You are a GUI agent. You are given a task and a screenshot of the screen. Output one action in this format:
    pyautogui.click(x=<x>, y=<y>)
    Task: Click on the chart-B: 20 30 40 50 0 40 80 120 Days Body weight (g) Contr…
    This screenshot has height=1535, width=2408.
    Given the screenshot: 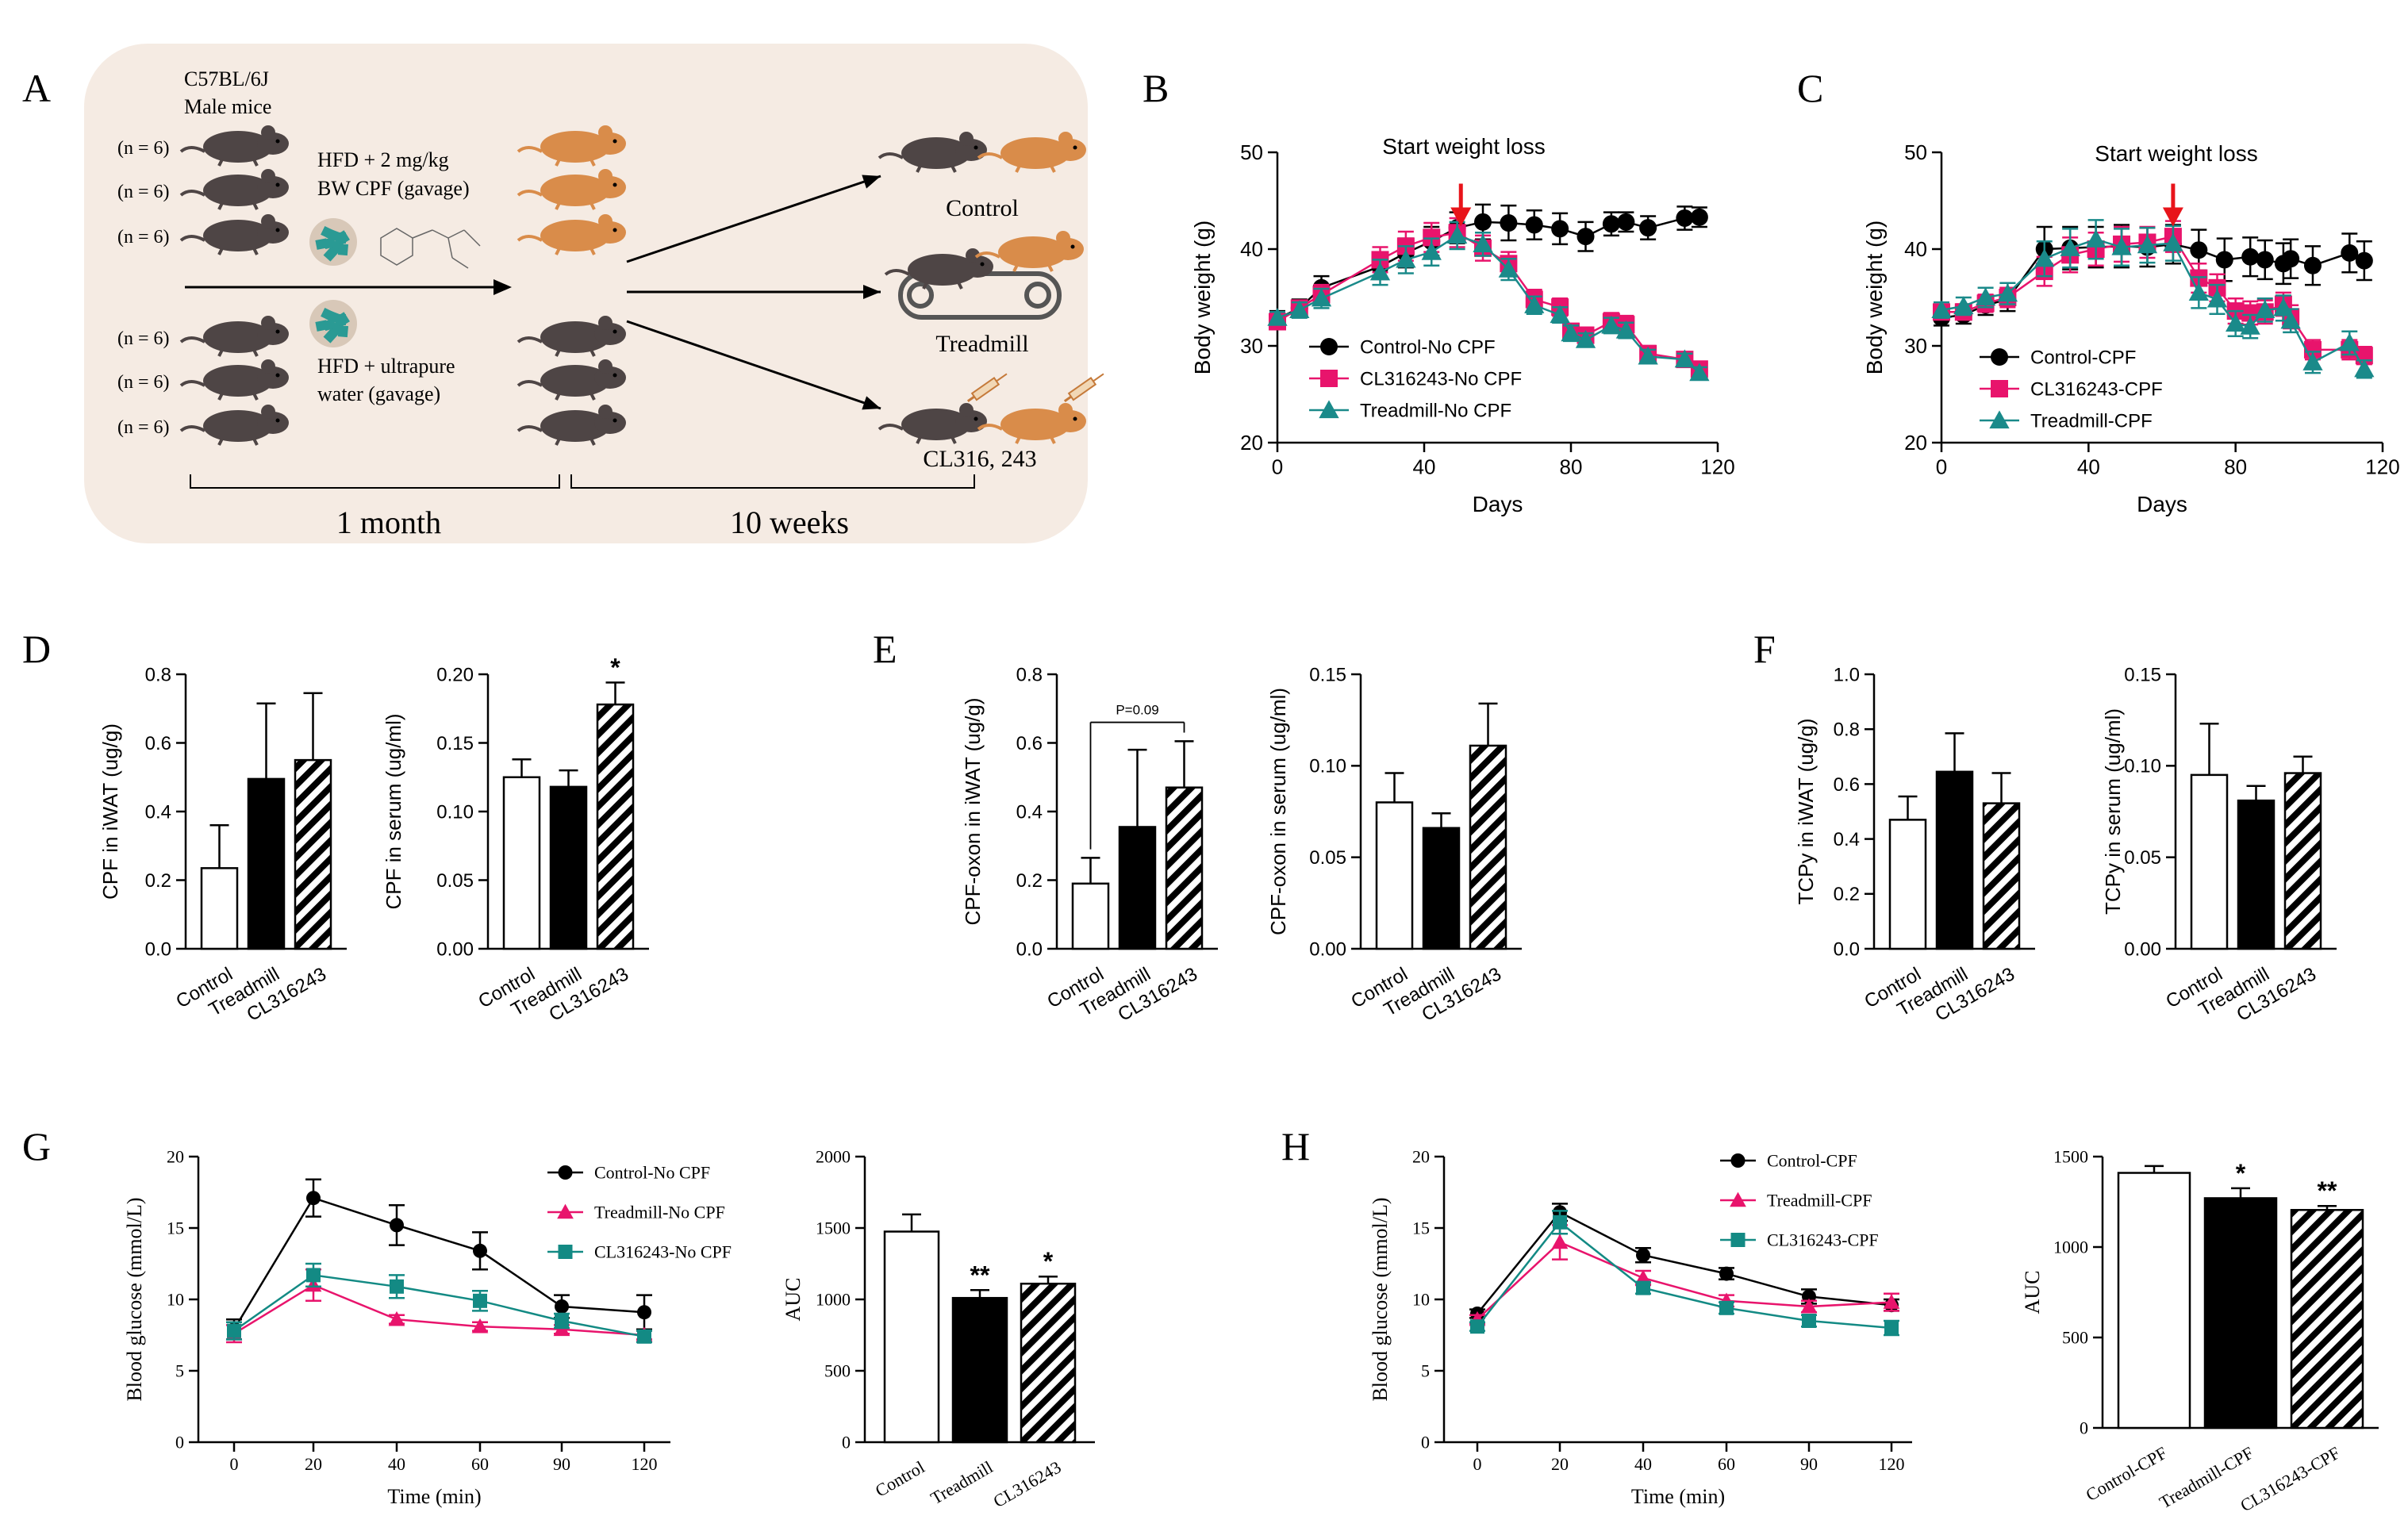 What is the action you would take?
    pyautogui.click(x=1439, y=291)
    